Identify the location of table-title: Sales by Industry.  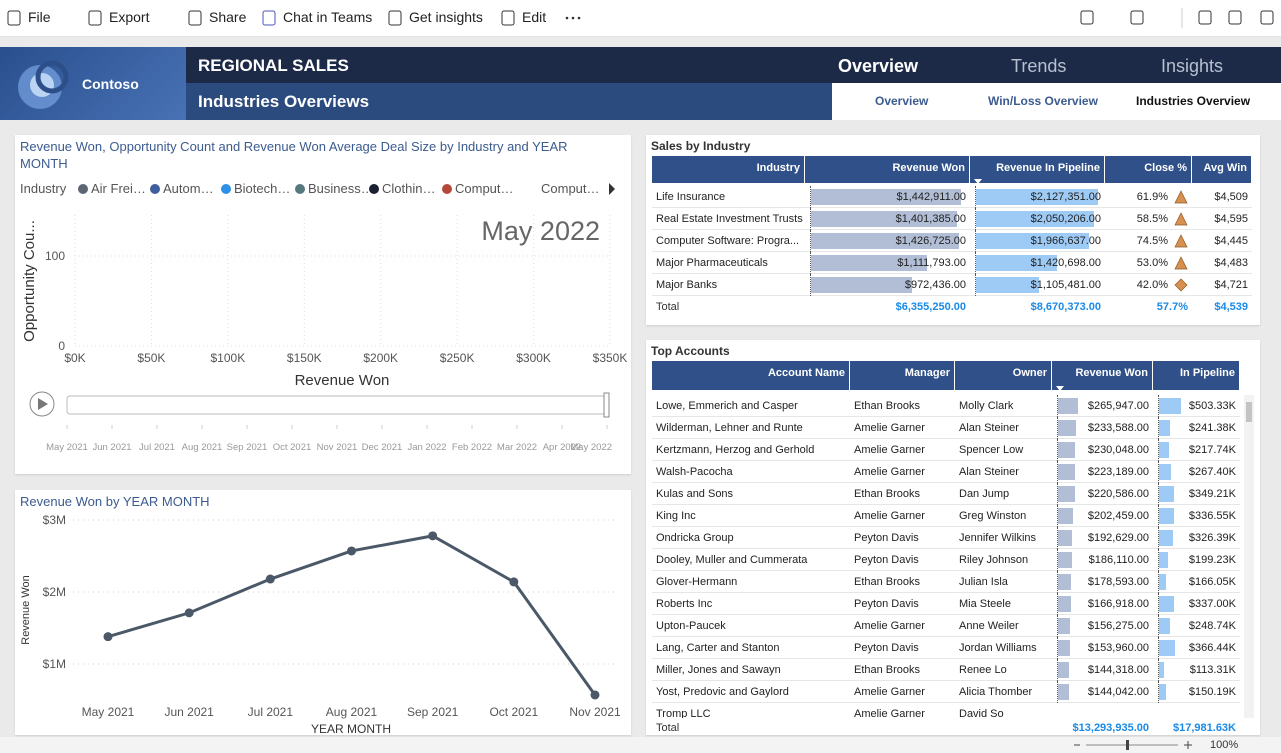
(701, 146).